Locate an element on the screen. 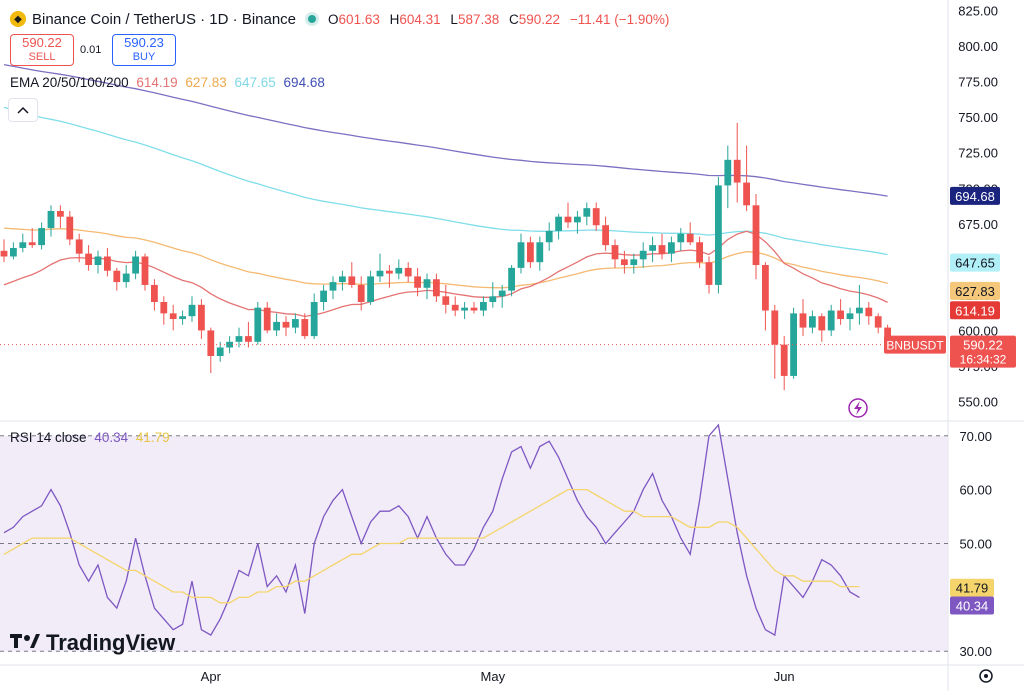  price-tick-label: 725.00 is located at coordinates (978, 153).